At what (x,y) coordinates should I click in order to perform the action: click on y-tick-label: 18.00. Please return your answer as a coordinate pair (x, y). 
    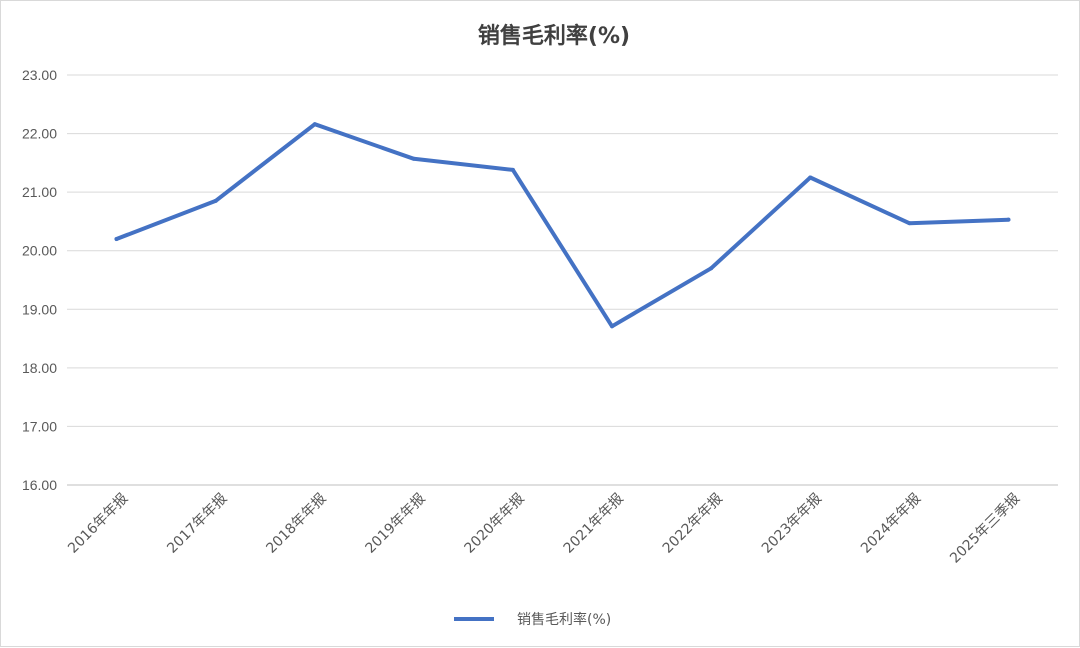
    Looking at the image, I should click on (39, 368).